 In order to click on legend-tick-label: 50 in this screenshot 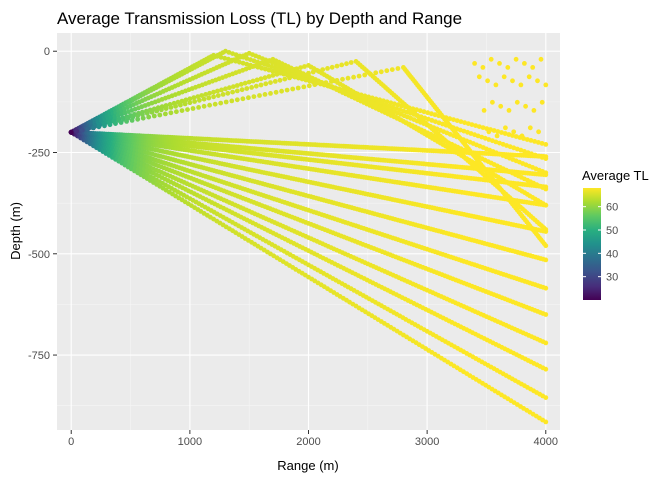, I will do `click(612, 231)`.